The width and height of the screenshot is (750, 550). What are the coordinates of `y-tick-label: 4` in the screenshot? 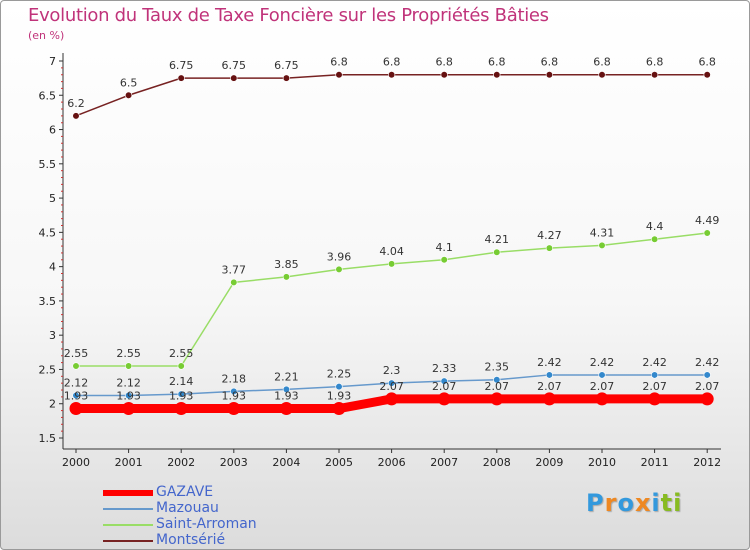 It's located at (52, 267).